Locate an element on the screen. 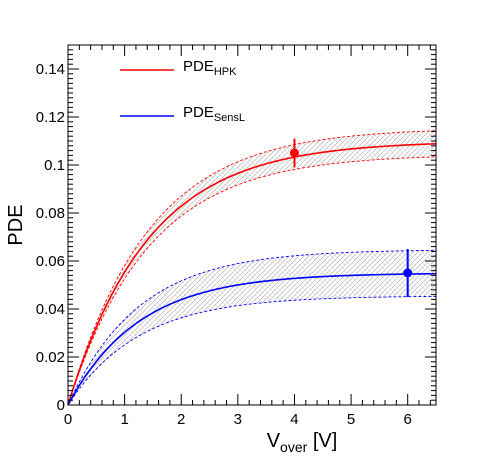  point-sensl is located at coordinates (408, 273).